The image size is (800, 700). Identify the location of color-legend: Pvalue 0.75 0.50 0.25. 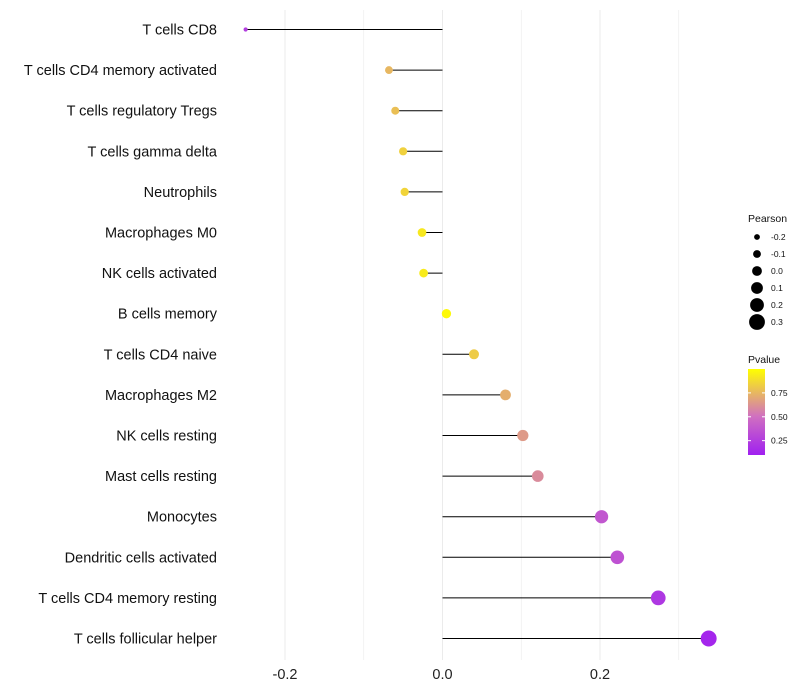
(768, 404).